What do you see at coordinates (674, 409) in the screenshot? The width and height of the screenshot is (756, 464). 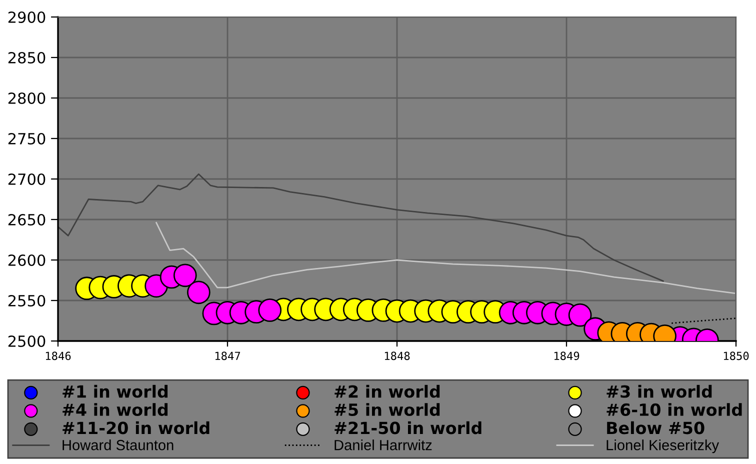 I see `legend-label: #6-10 in world` at bounding box center [674, 409].